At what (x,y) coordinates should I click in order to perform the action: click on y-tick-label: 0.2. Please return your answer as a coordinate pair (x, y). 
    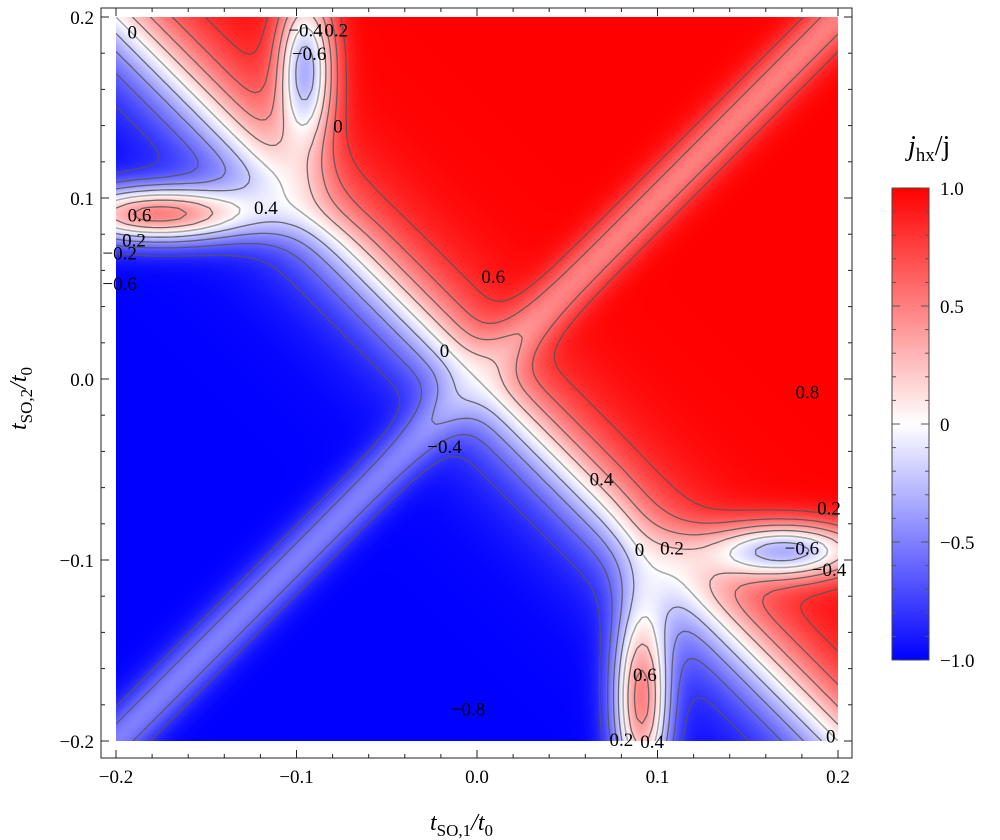
    Looking at the image, I should click on (82, 18).